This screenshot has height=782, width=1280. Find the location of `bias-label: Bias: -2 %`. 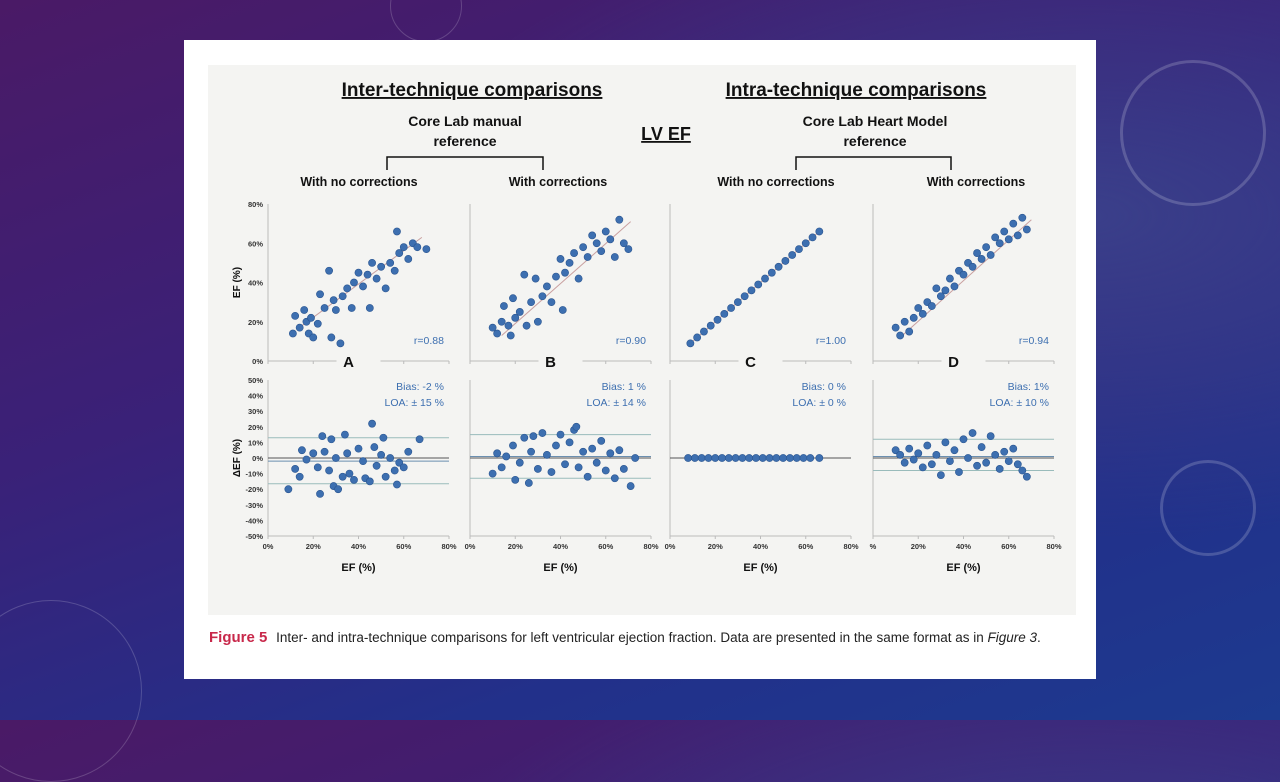

bias-label: Bias: -2 % is located at coordinates (420, 387).